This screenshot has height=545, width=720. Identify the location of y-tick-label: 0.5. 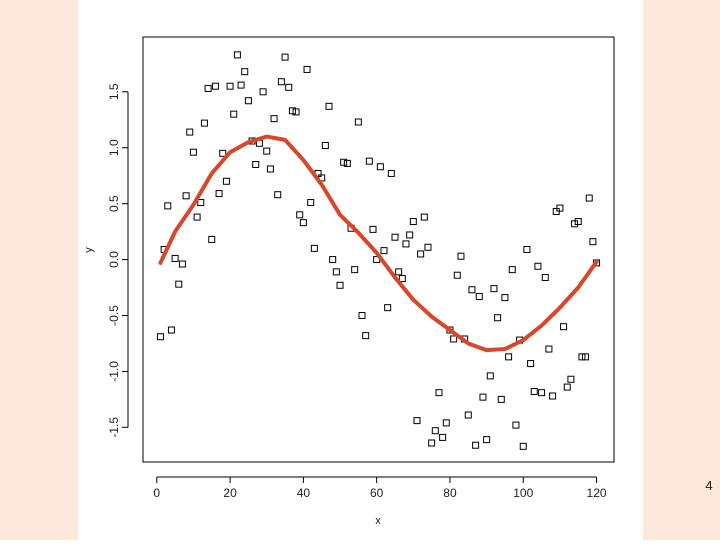
(114, 203).